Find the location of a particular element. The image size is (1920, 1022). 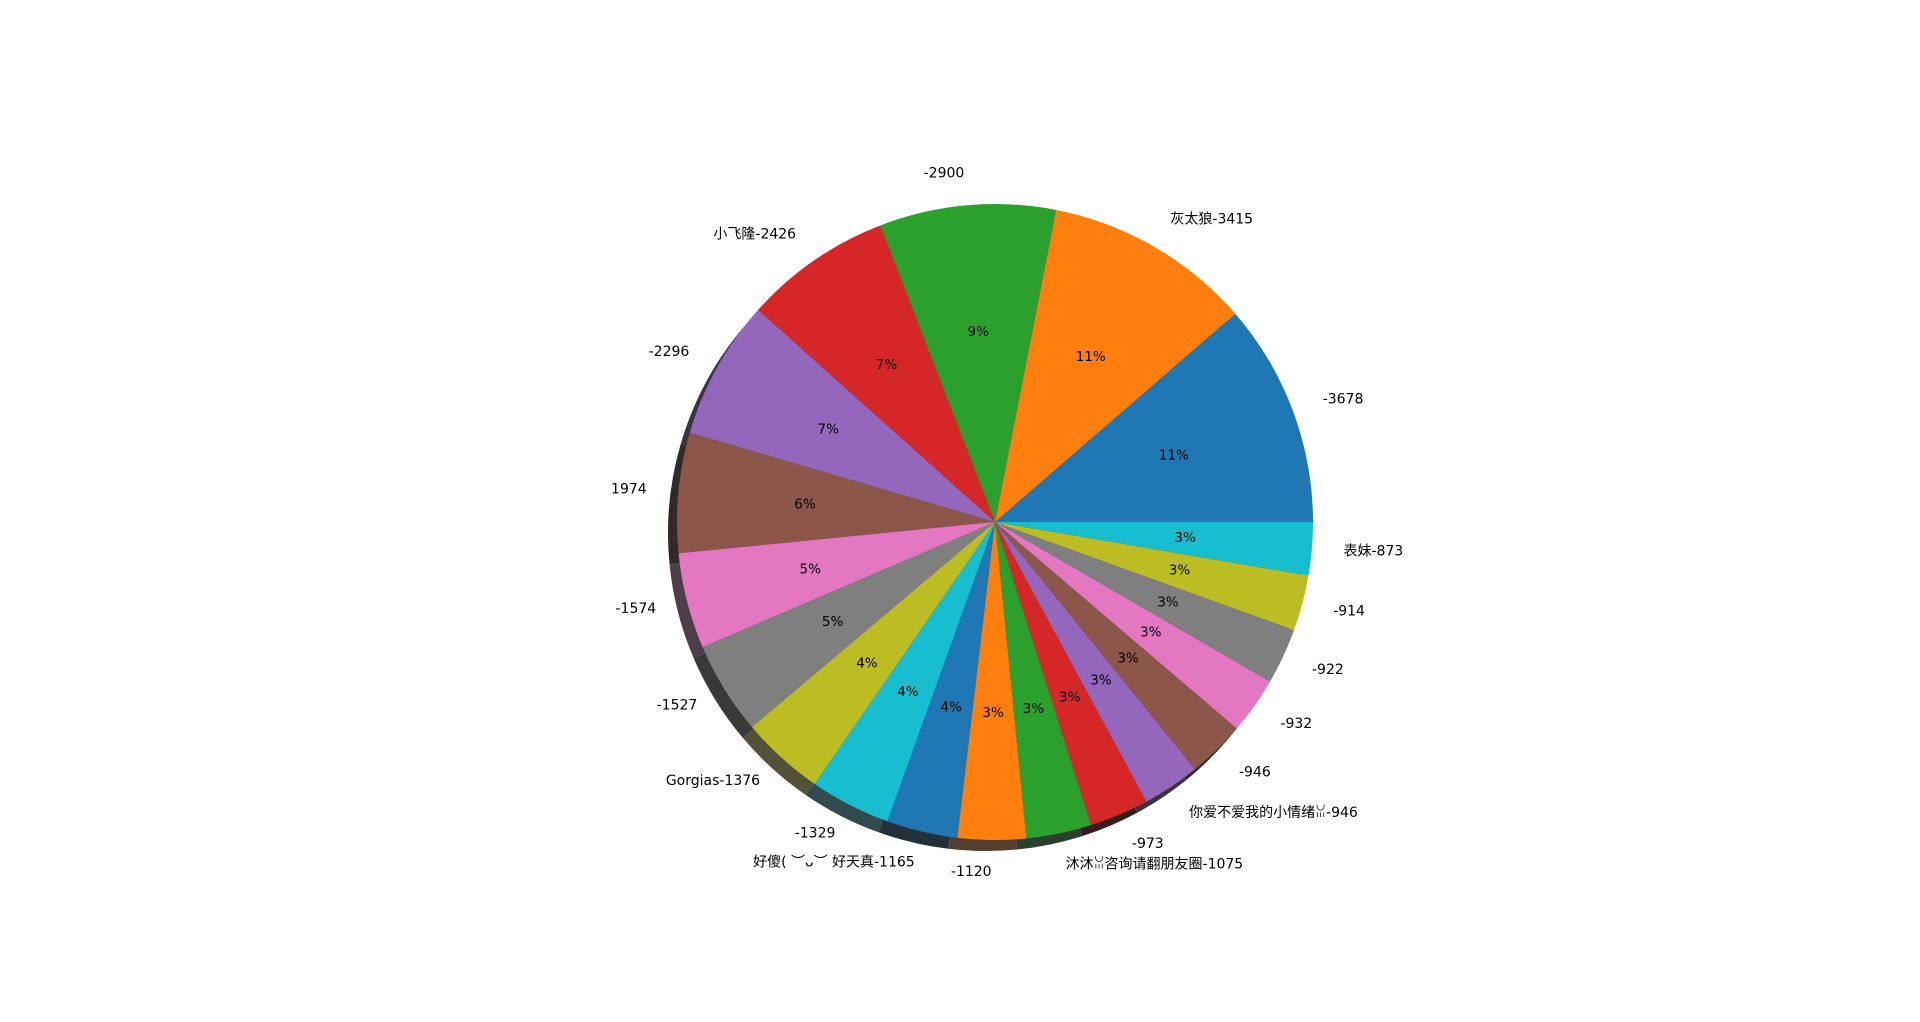

slice-label: -2900 is located at coordinates (944, 174).